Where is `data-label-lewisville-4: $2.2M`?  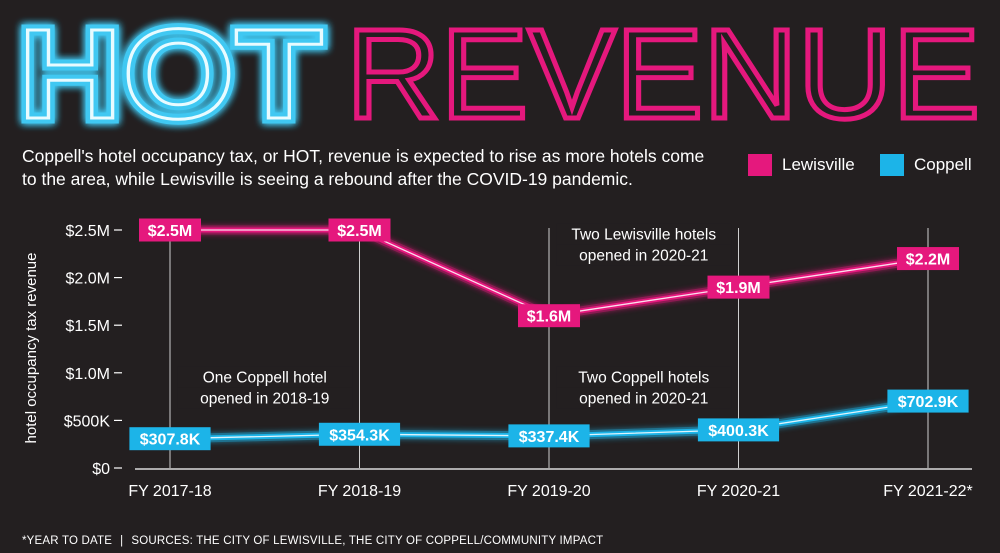
data-label-lewisville-4: $2.2M is located at coordinates (928, 260).